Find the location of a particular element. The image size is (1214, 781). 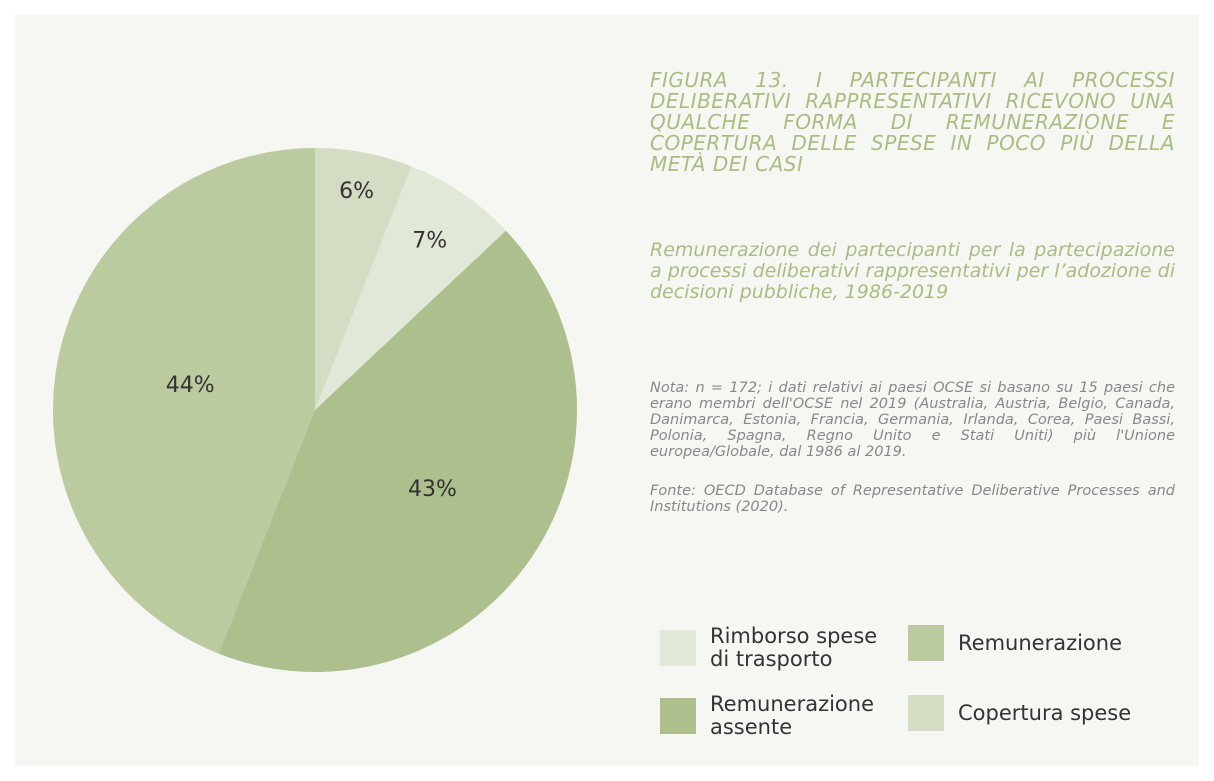

legend-item: Remunerazione is located at coordinates (1043, 643).